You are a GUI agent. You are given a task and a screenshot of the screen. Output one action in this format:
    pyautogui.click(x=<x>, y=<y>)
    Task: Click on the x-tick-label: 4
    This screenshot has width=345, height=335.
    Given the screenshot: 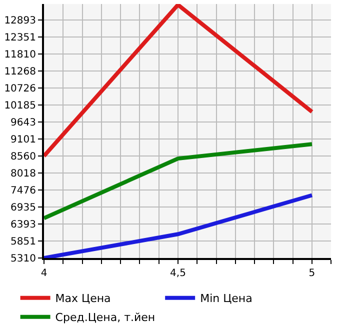 What is the action you would take?
    pyautogui.click(x=44, y=273)
    